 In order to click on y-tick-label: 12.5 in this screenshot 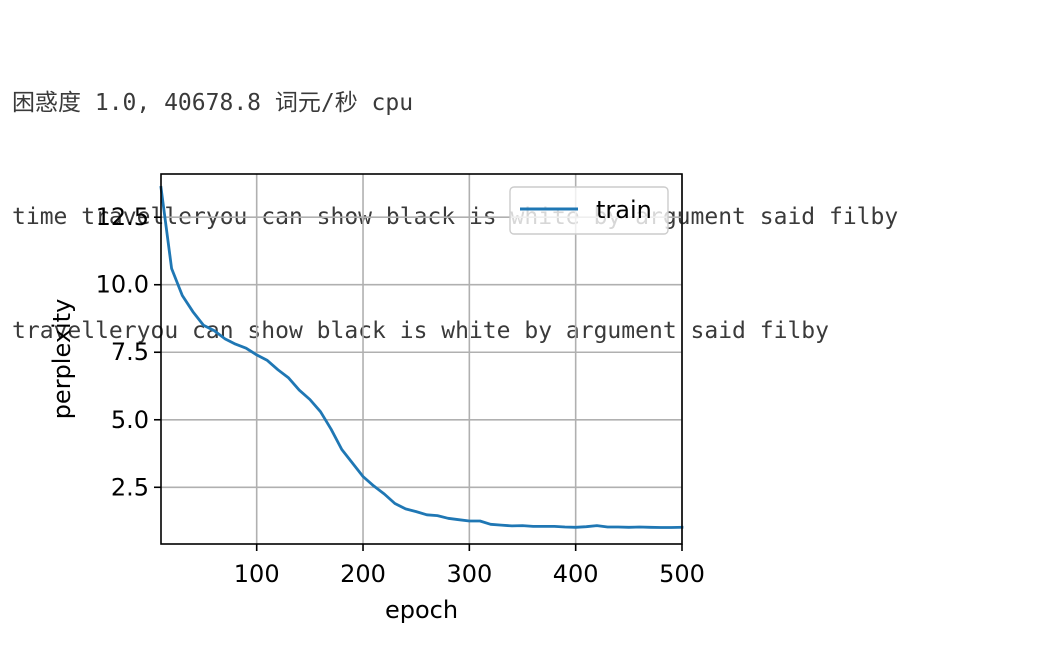, I will do `click(122, 217)`.